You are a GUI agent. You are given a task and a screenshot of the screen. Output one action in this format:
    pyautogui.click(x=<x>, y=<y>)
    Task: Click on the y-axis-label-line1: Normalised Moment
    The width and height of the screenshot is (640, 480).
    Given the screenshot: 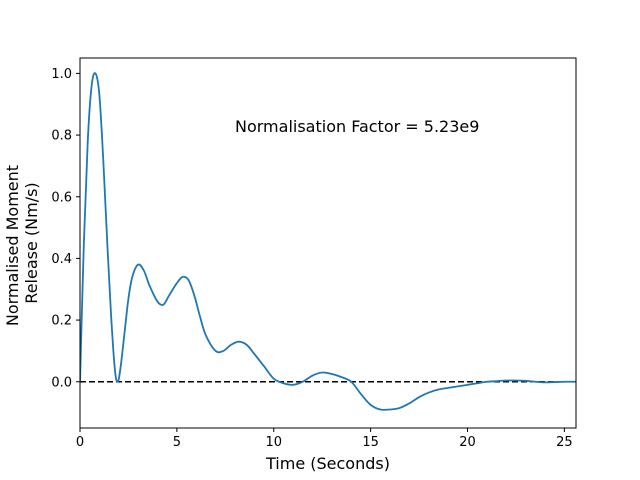 What is the action you would take?
    pyautogui.click(x=12, y=245)
    